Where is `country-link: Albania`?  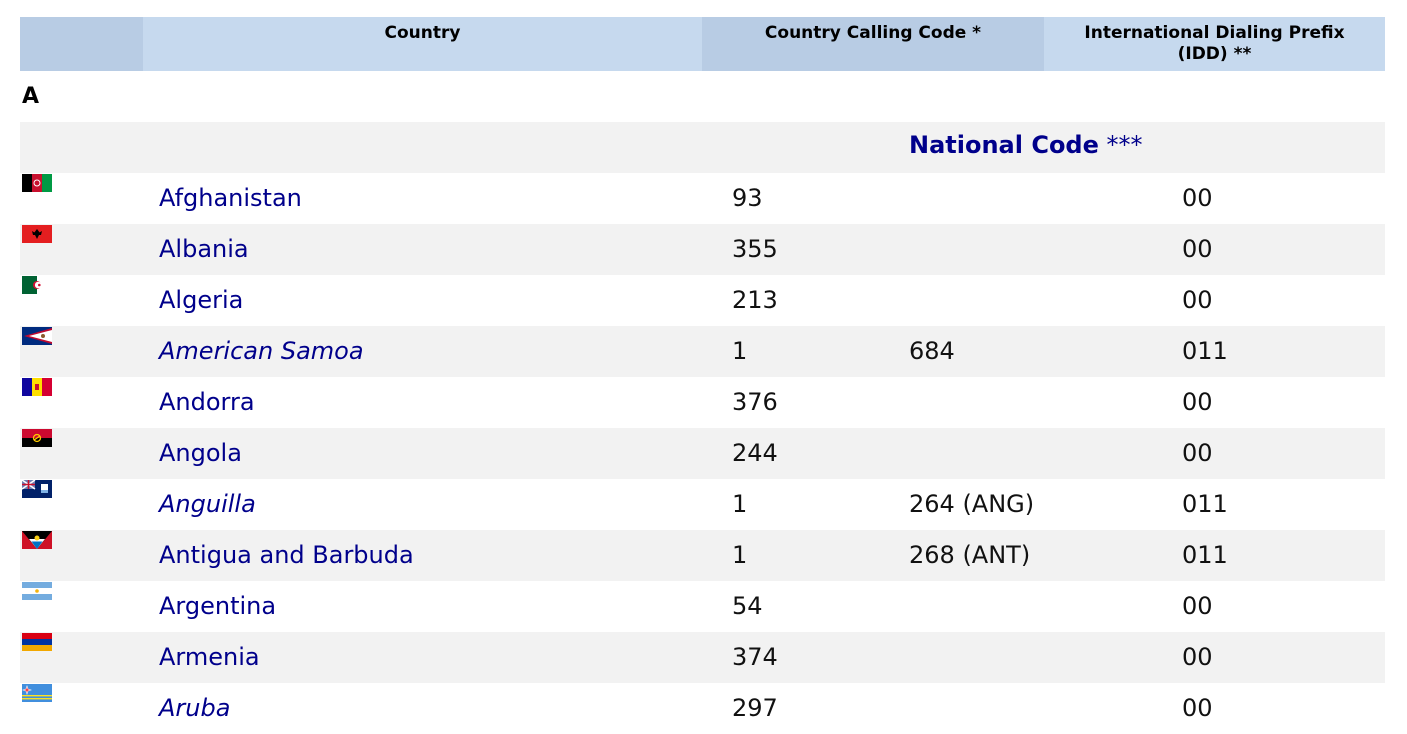 country-link: Albania is located at coordinates (204, 249).